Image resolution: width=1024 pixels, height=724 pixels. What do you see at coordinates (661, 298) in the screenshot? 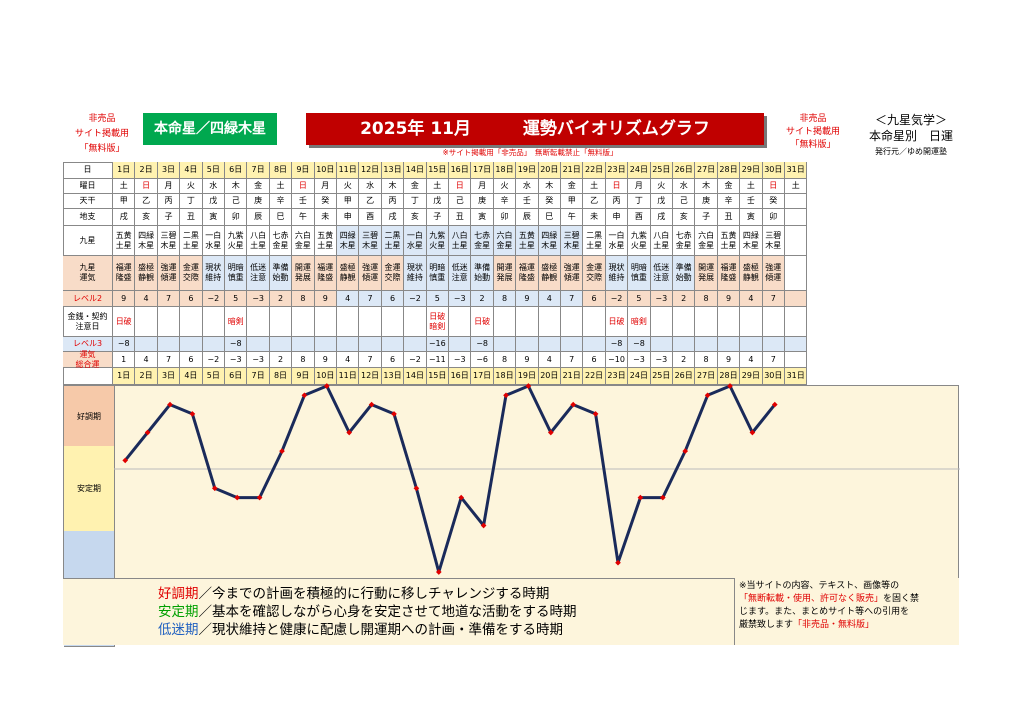
I see `level2-value: −3` at bounding box center [661, 298].